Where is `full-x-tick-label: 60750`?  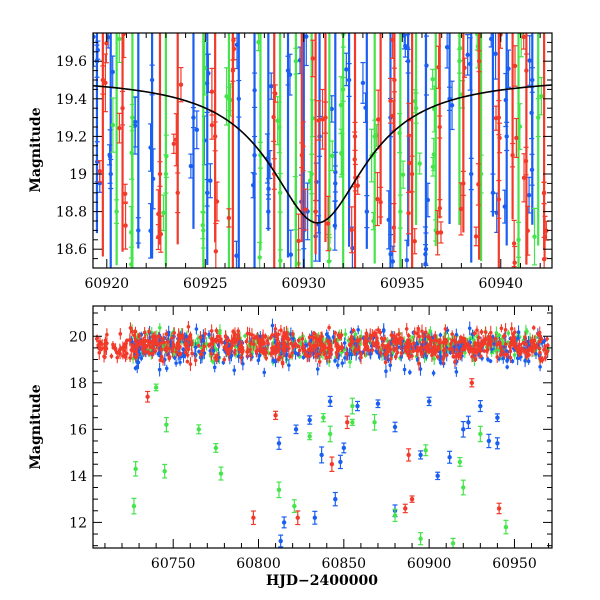 full-x-tick-label: 60750 is located at coordinates (173, 564).